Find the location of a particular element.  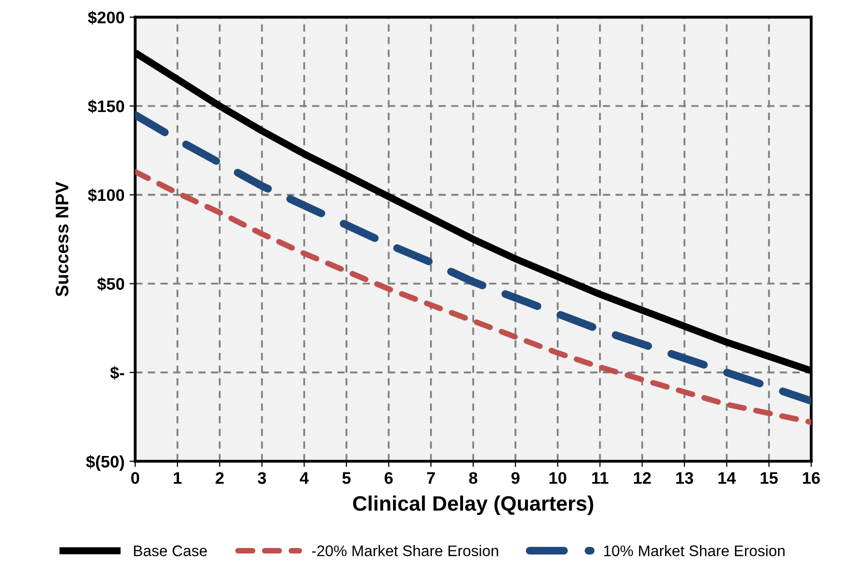

x-tick-label: 14 is located at coordinates (727, 478).